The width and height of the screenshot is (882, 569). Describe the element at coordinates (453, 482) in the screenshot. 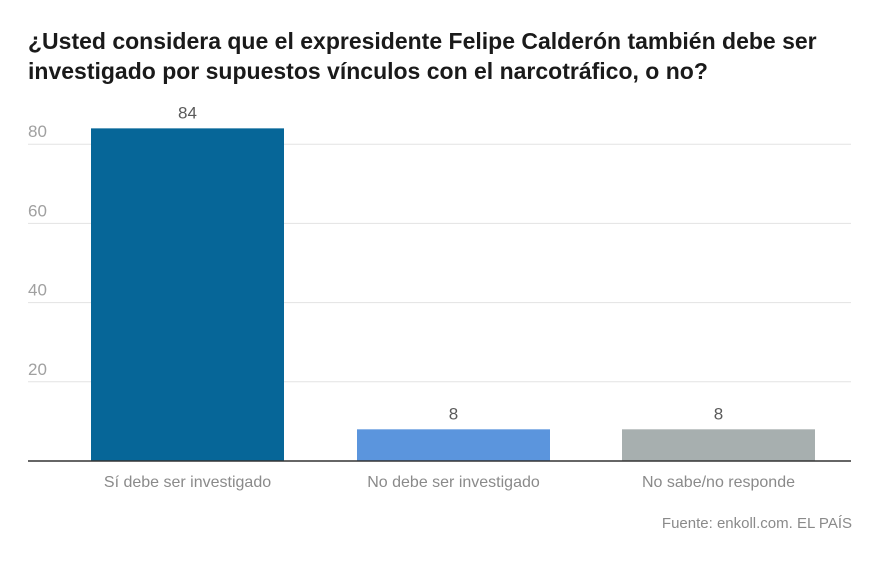

I see `category-label: No debe ser investigado` at that location.